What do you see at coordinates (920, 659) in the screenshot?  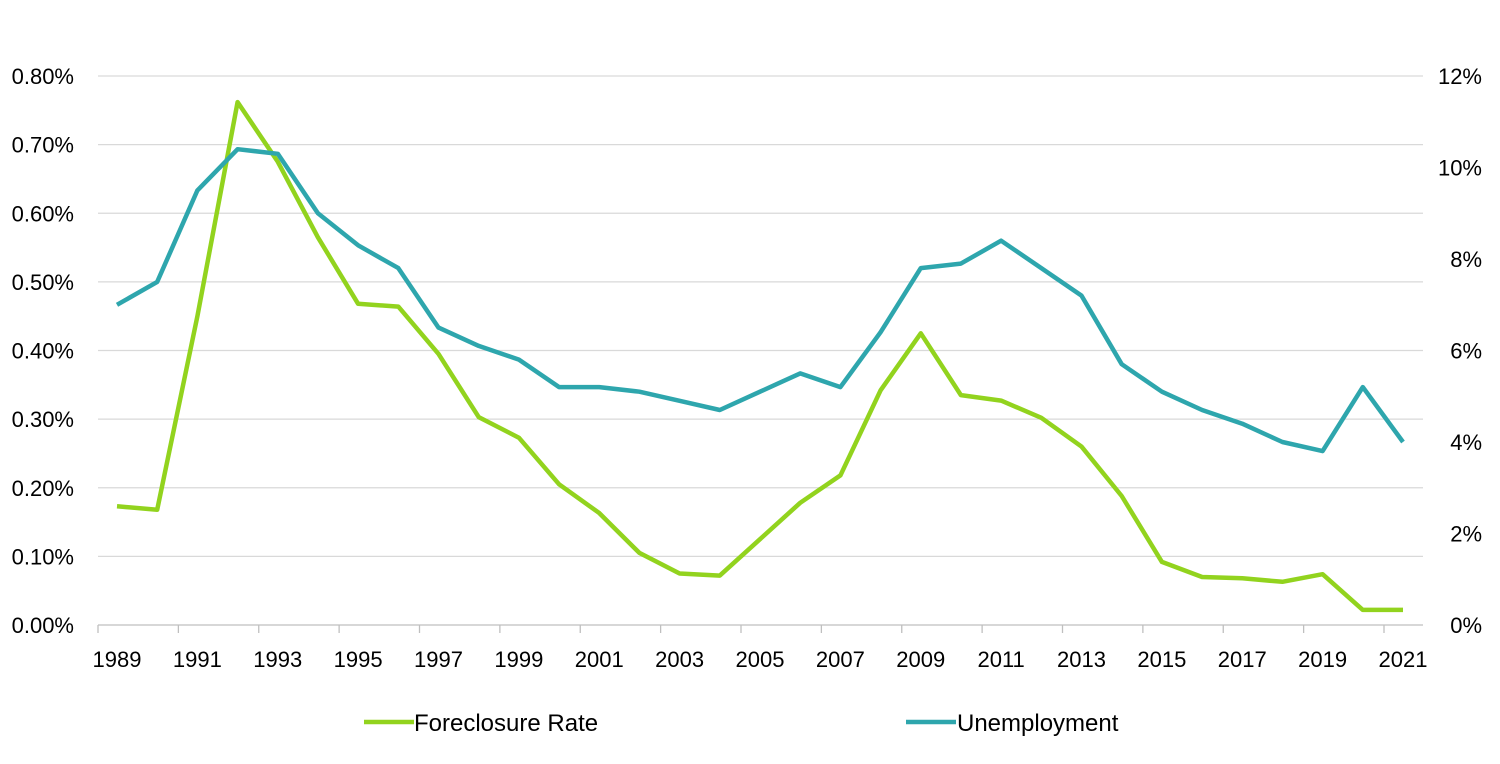 I see `x-tick-label: 2009` at bounding box center [920, 659].